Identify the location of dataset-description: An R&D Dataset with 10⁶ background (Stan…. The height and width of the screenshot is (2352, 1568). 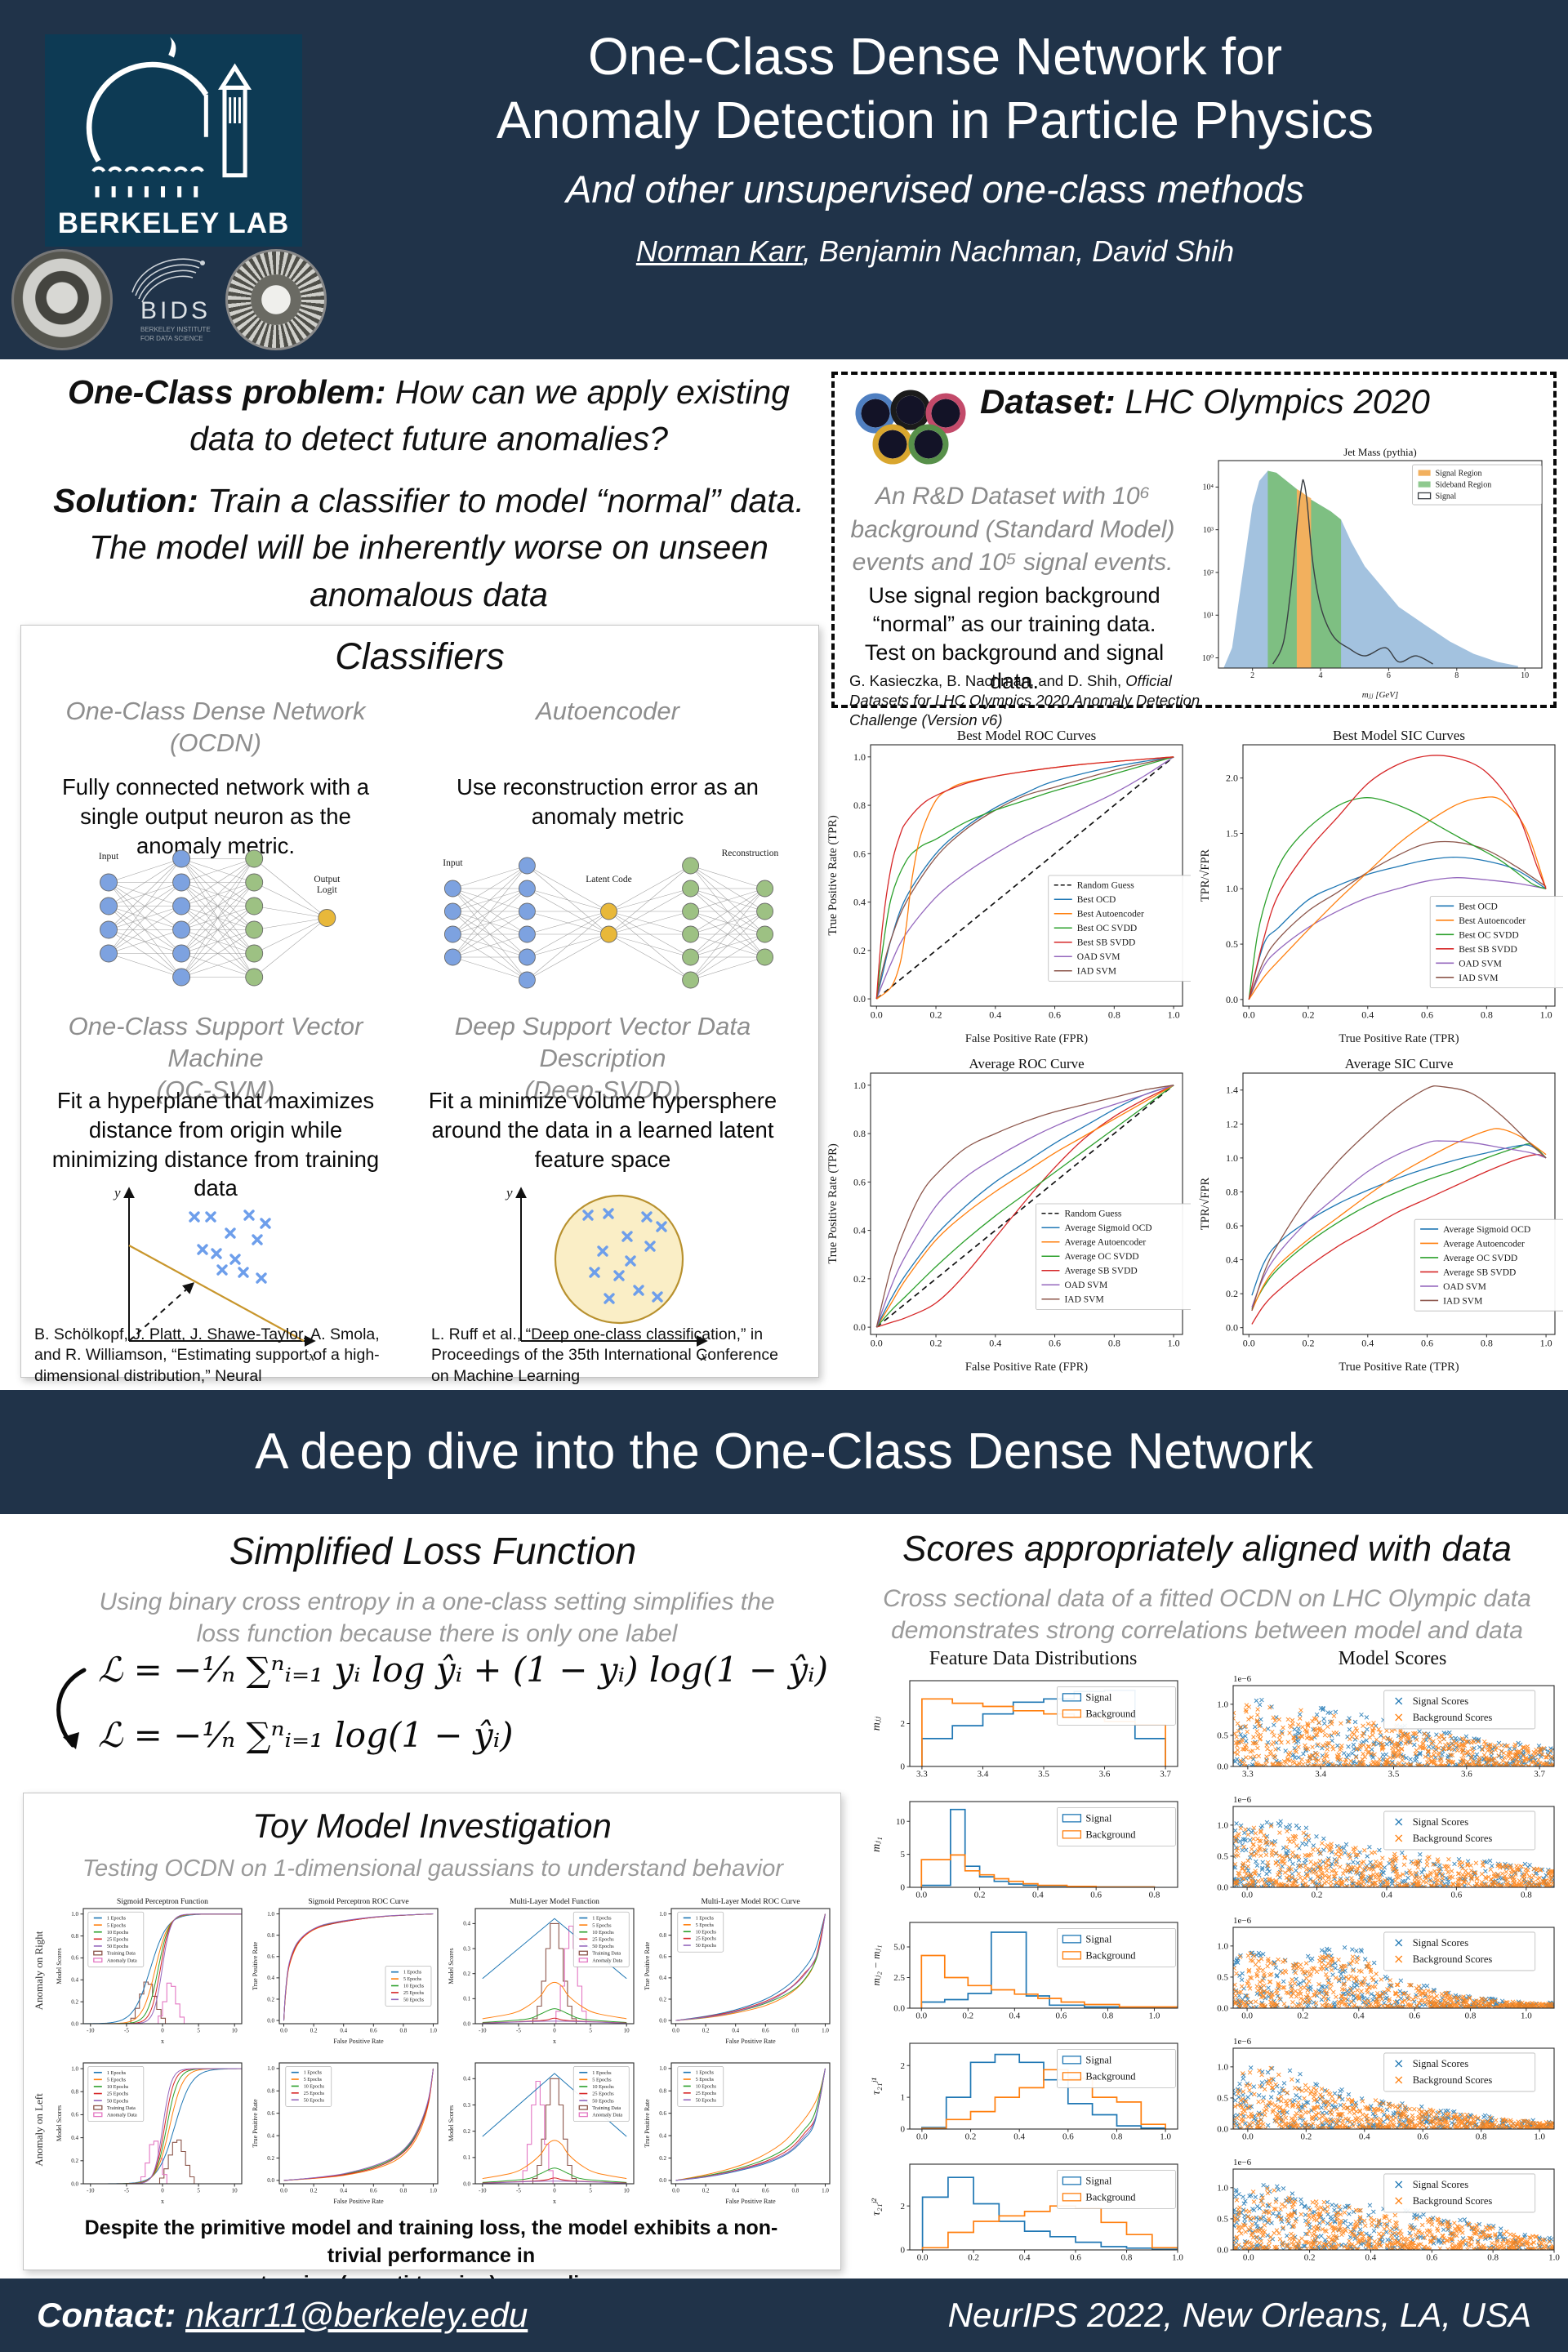
(1012, 529).